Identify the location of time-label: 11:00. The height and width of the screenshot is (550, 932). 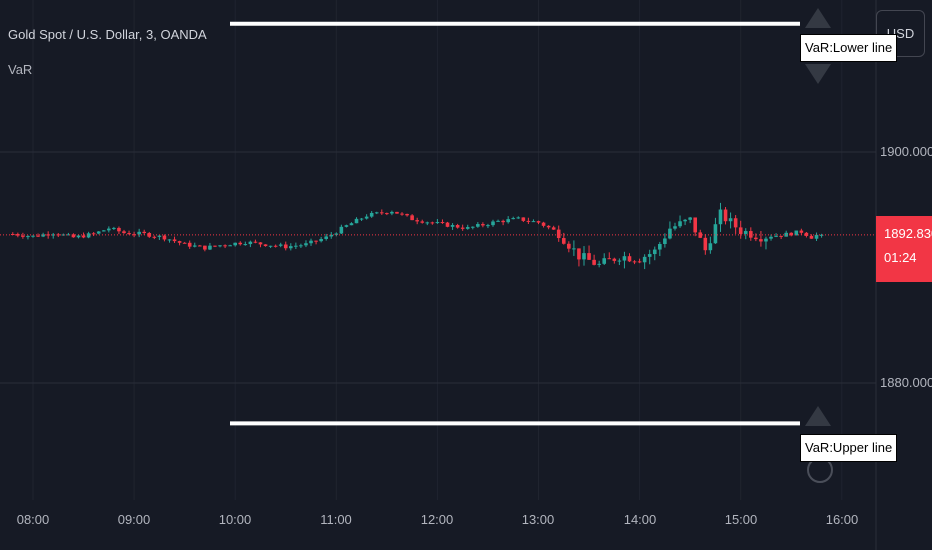
(336, 519).